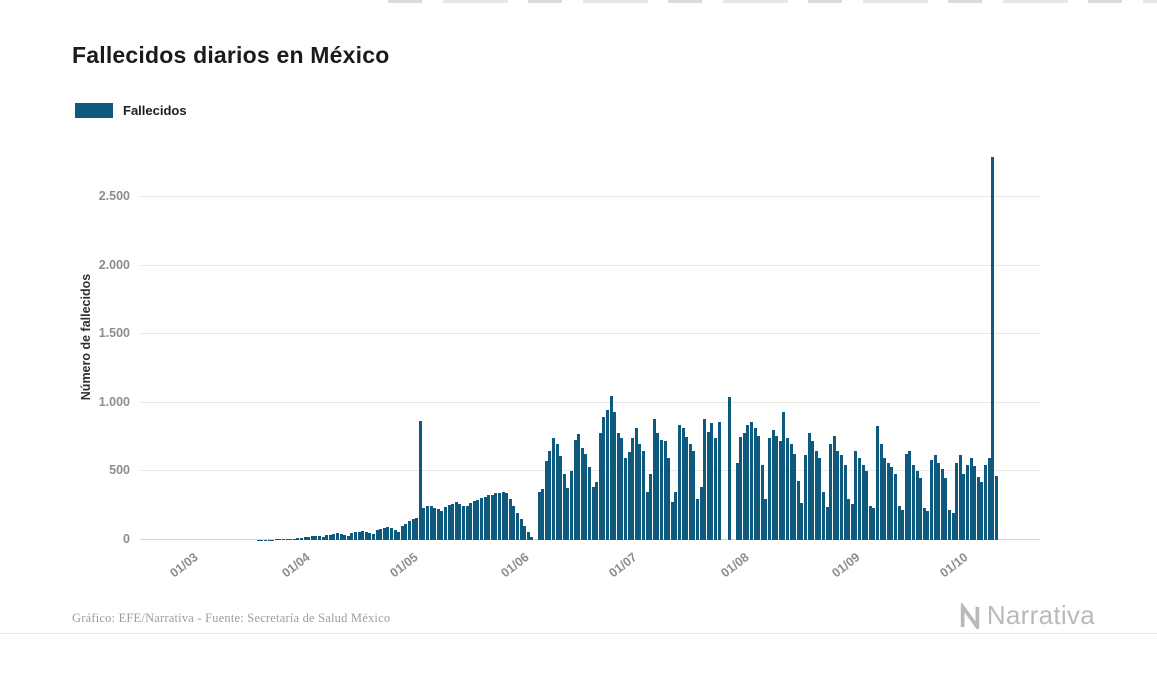 The image size is (1157, 674). I want to click on y-tick-label: 2.000, so click(114, 264).